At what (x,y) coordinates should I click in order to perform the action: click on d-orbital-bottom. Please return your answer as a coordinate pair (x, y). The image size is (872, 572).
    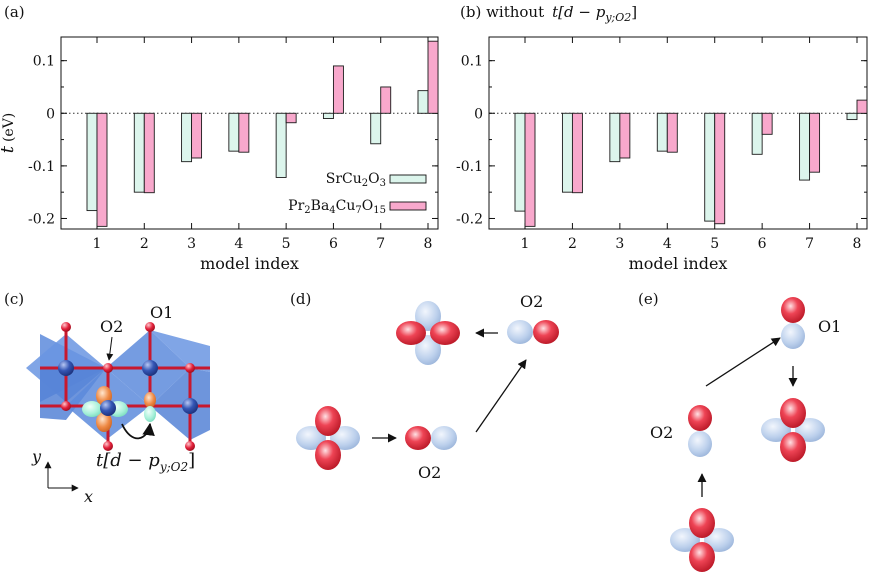
    Looking at the image, I should click on (702, 540).